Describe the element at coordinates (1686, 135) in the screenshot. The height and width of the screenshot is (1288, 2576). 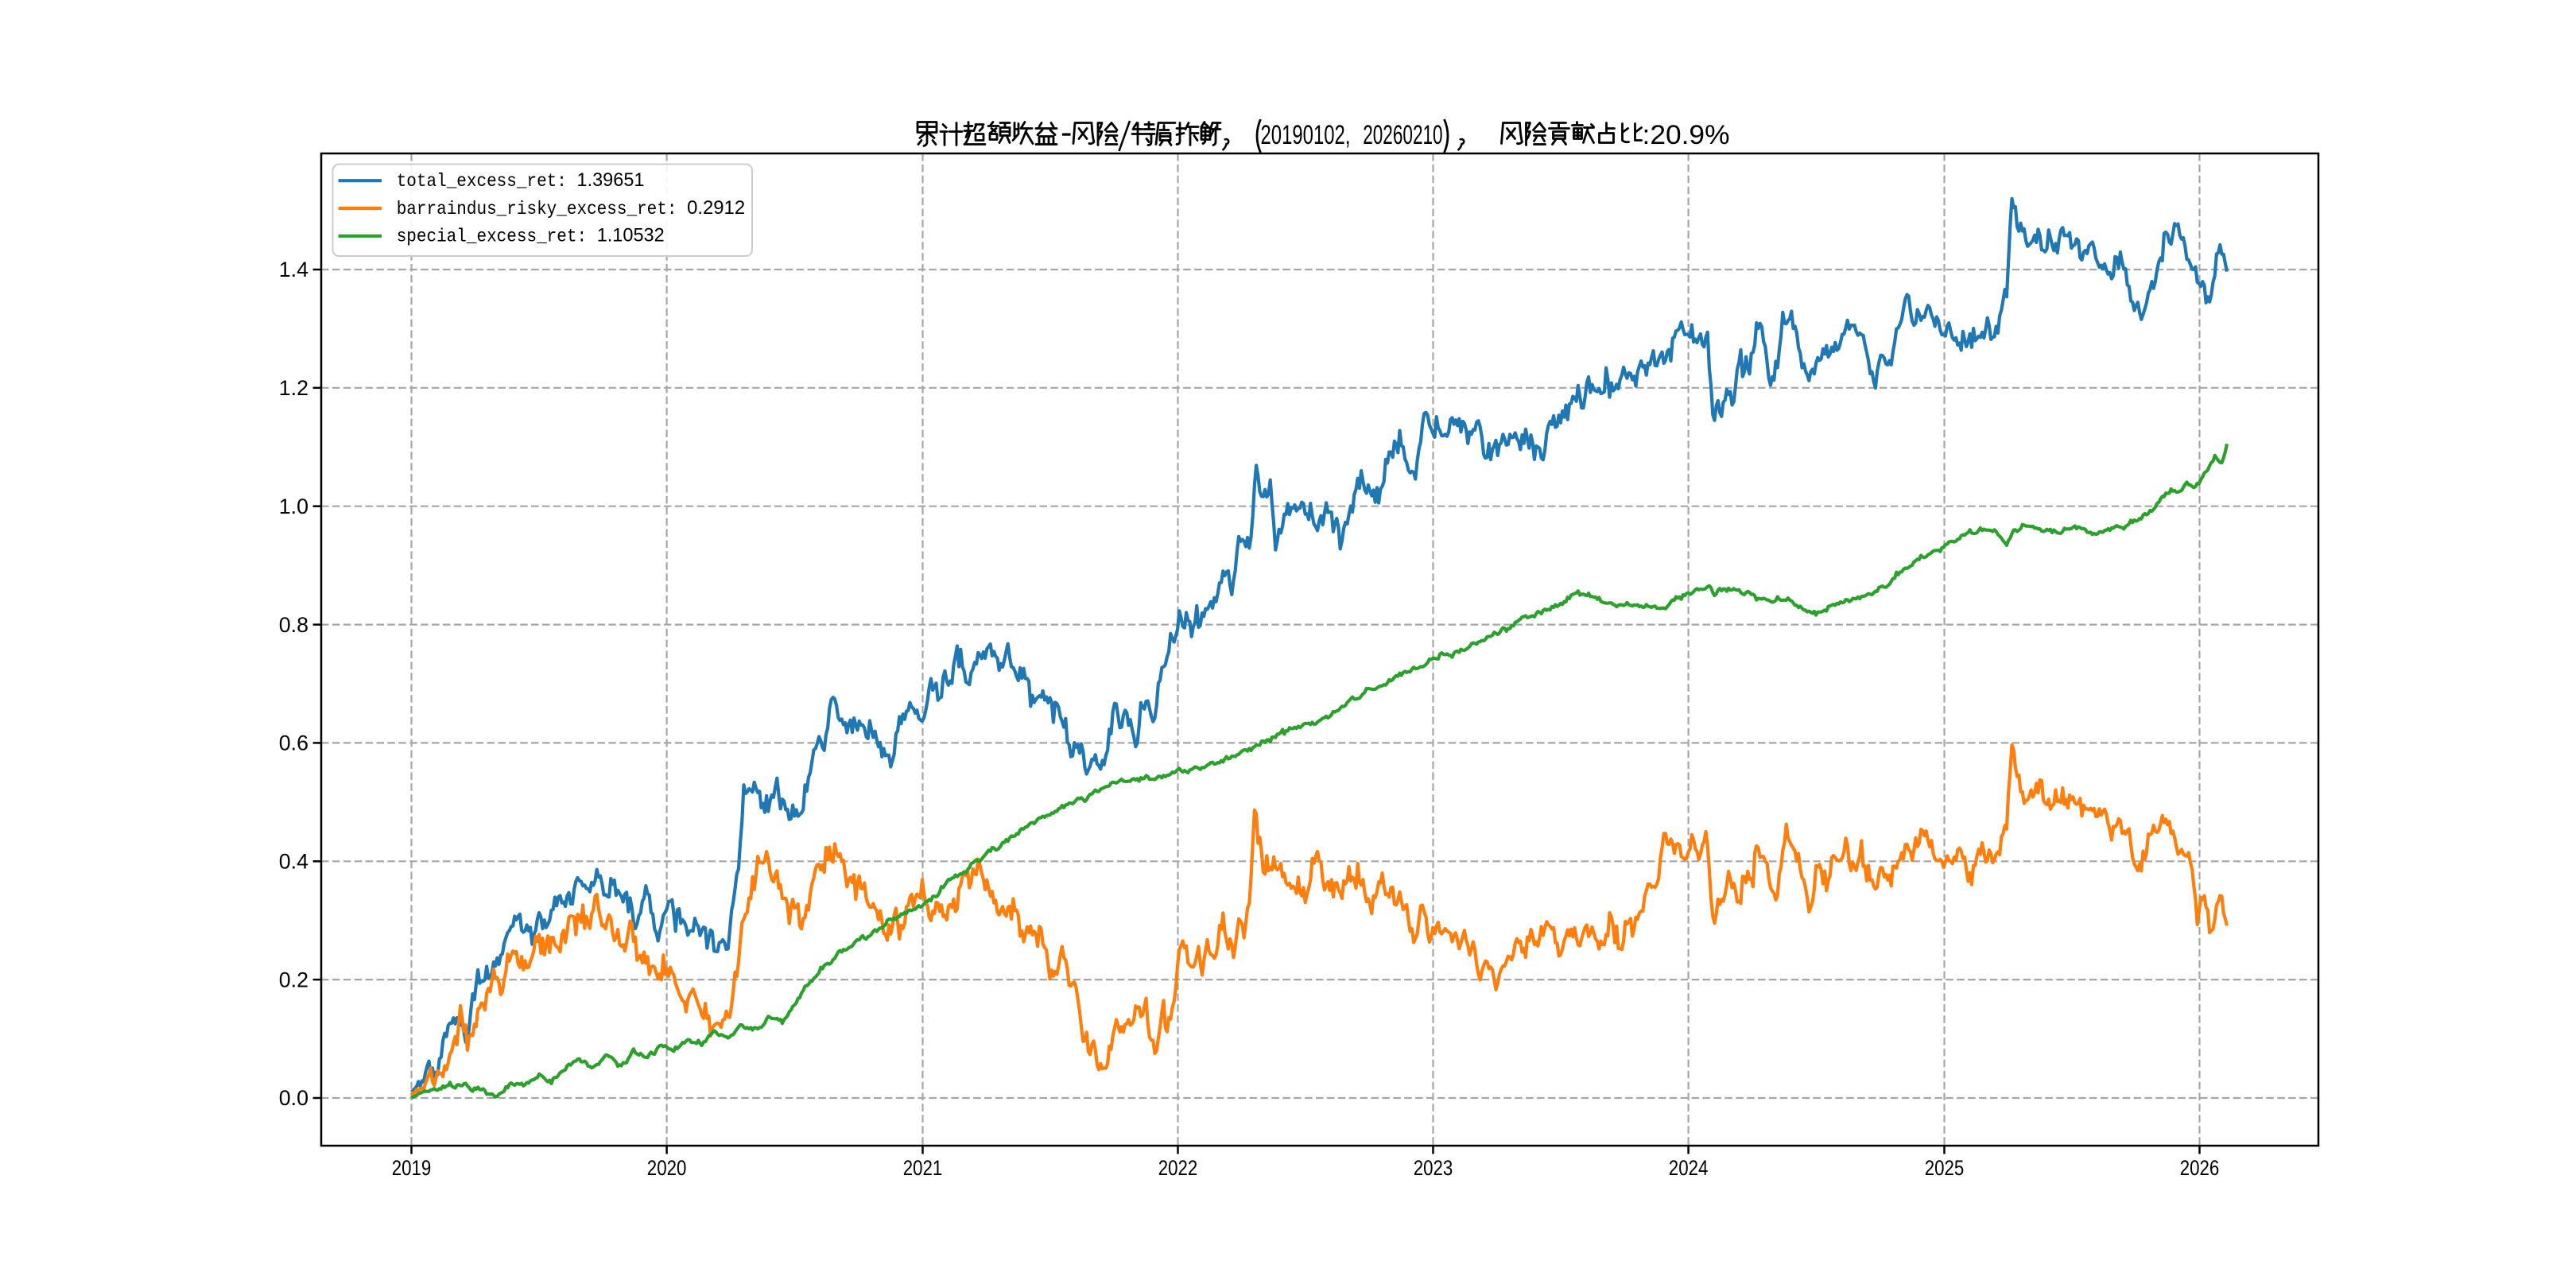
I see `svg-text: :20.9%` at that location.